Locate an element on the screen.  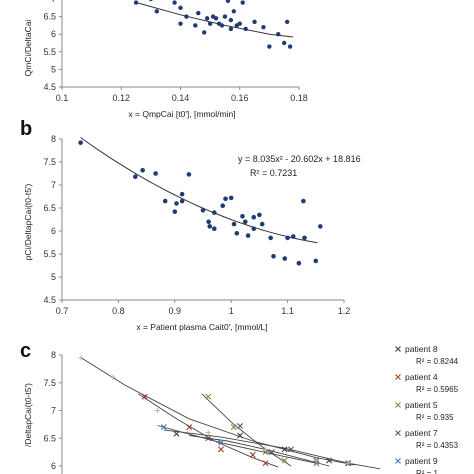
panel-c-ytick-label: 6 is located at coordinates (53, 466).